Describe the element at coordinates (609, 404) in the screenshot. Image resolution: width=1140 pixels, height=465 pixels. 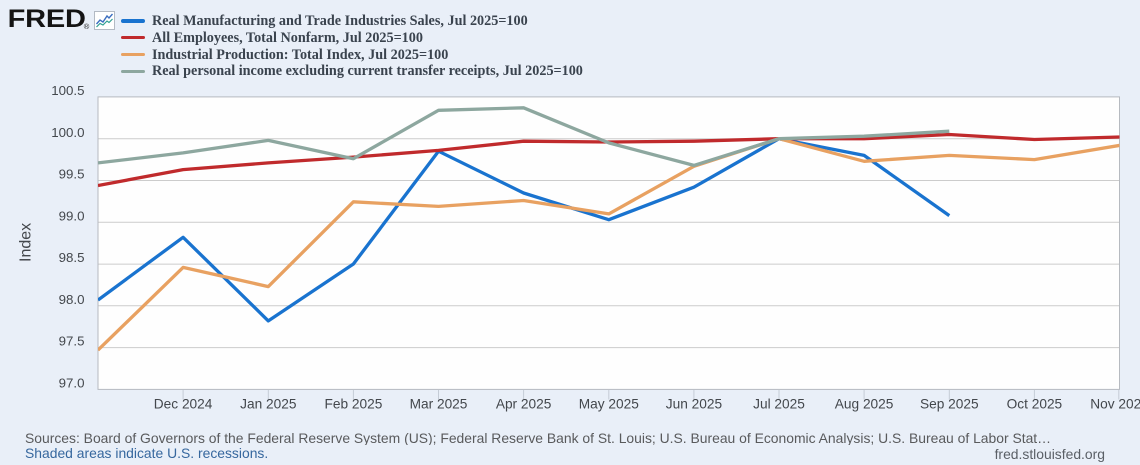
I see `svg-text: May 2025` at that location.